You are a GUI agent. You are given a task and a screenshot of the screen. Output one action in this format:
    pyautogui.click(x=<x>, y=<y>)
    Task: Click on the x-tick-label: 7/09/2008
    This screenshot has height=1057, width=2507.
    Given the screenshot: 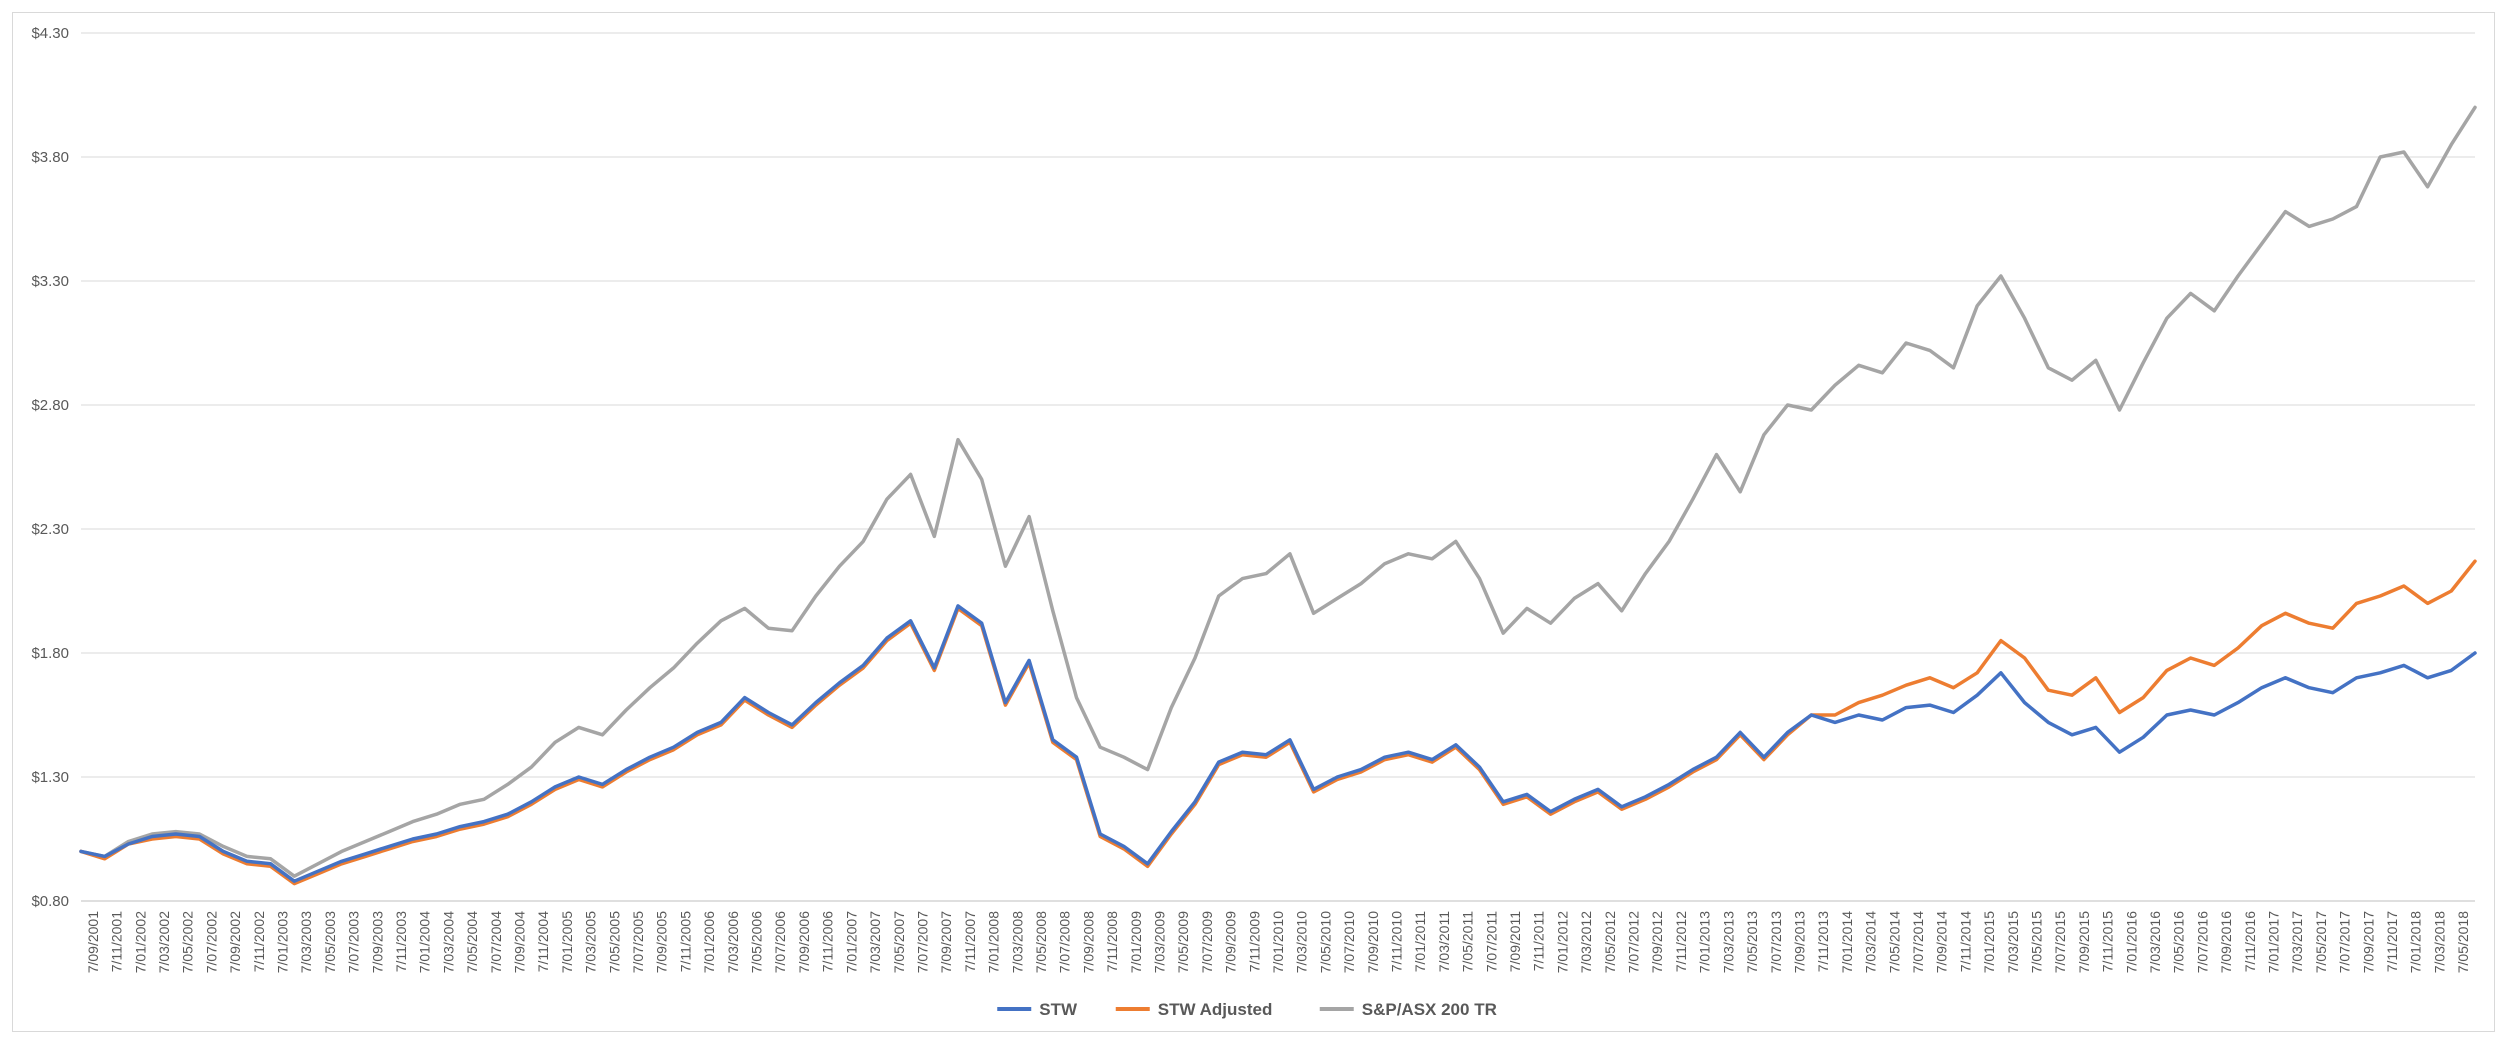 What is the action you would take?
    pyautogui.click(x=1088, y=942)
    